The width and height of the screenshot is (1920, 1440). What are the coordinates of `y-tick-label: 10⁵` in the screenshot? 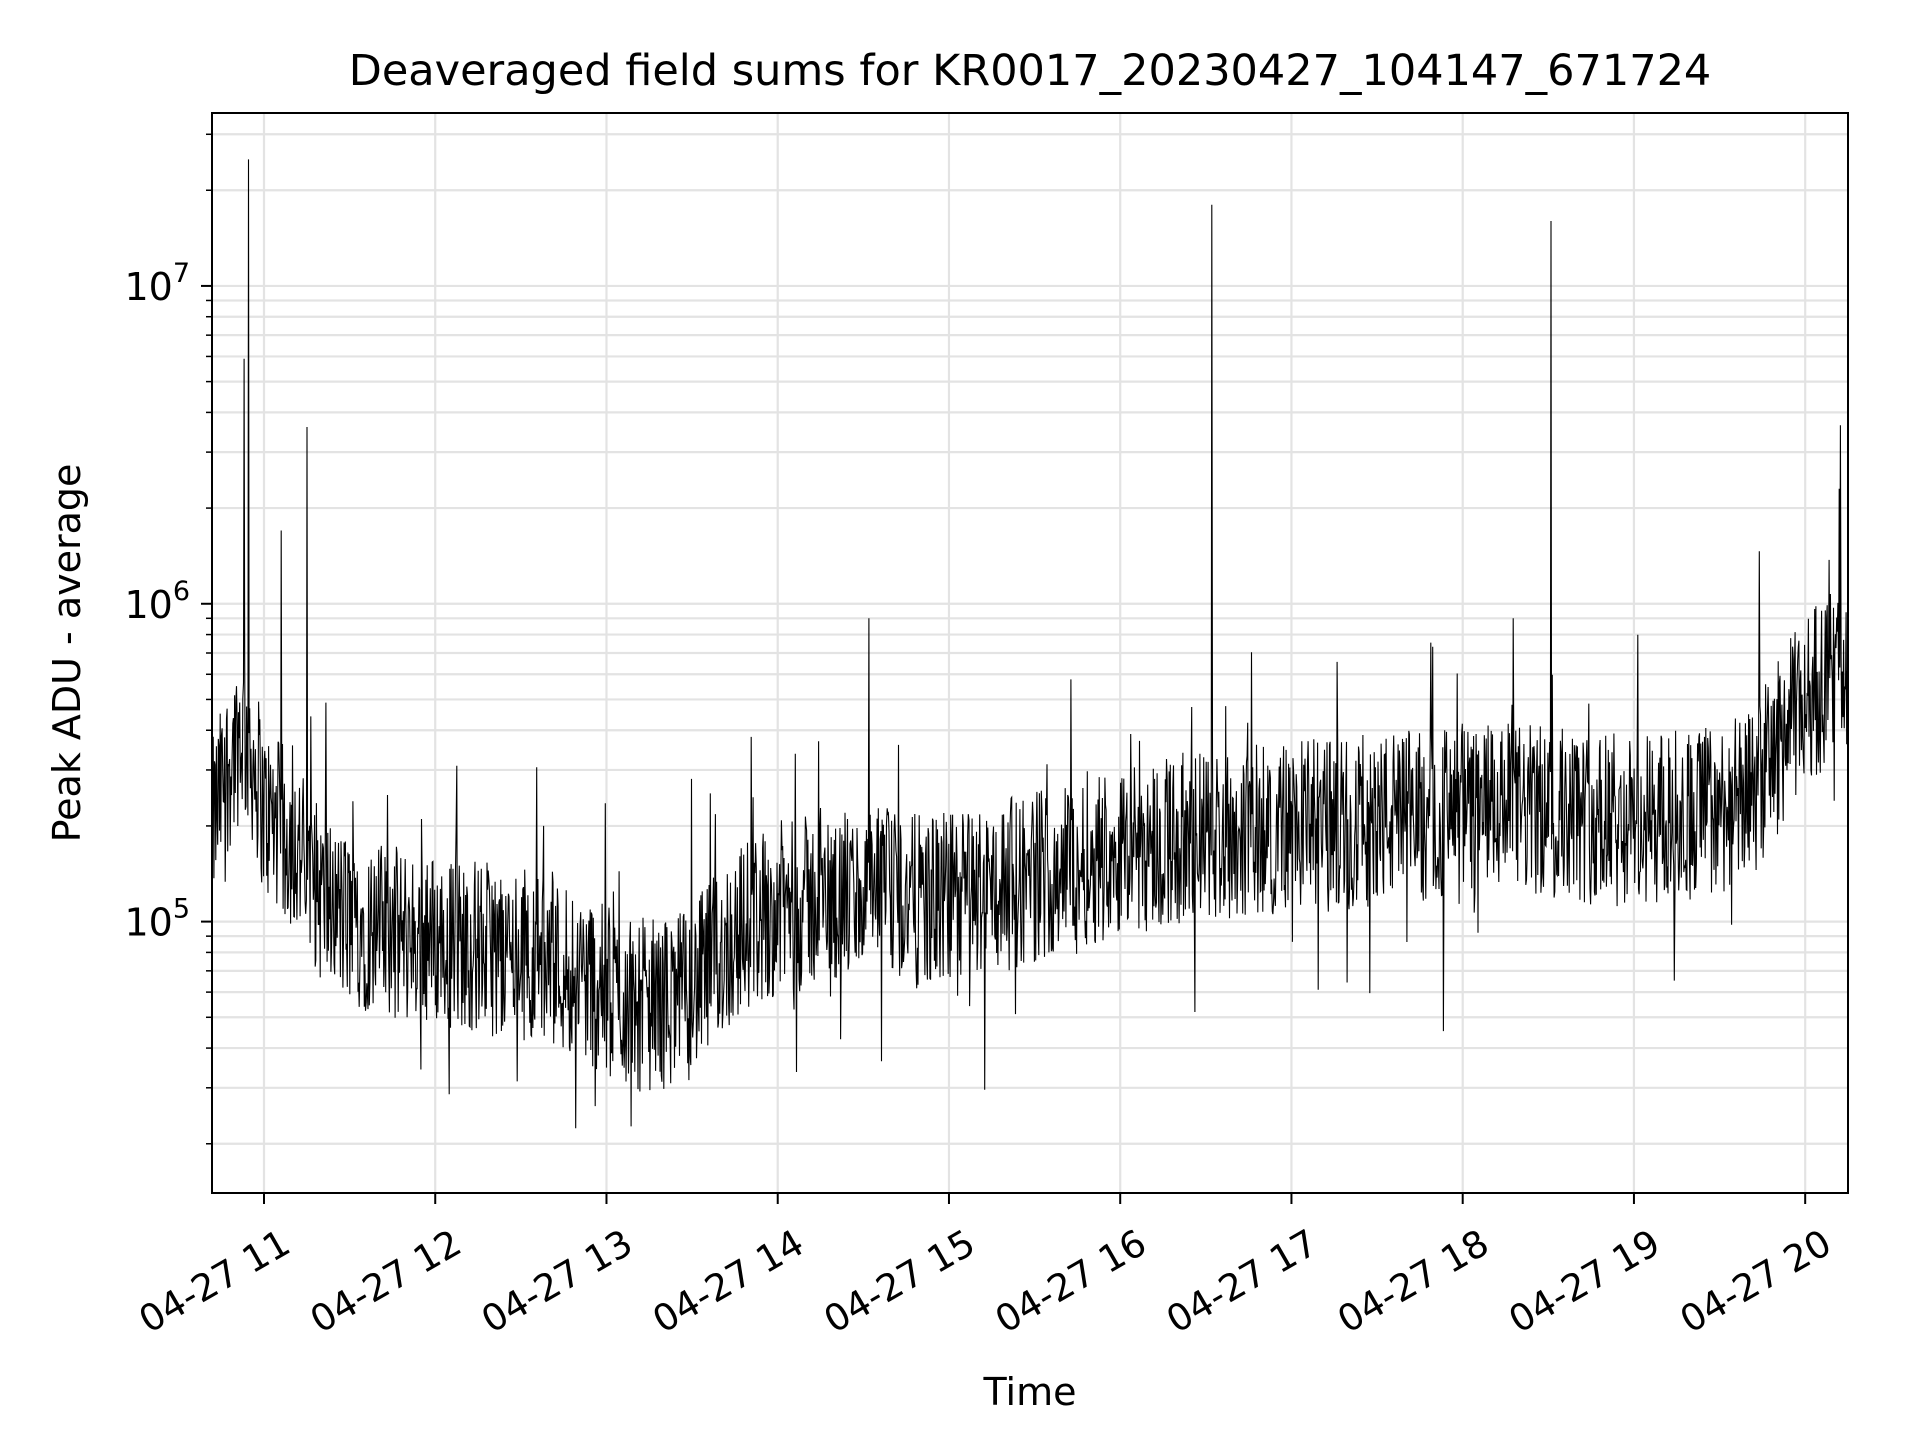 It's located at (157, 919).